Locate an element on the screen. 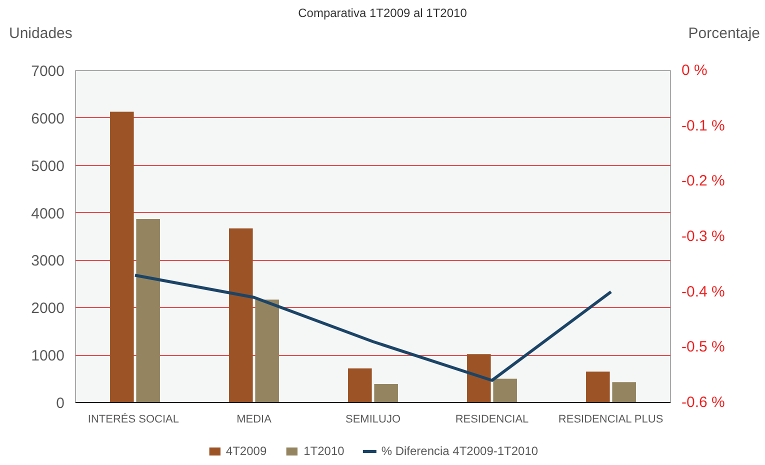  x-tick-label: SEMILUJO is located at coordinates (373, 420).